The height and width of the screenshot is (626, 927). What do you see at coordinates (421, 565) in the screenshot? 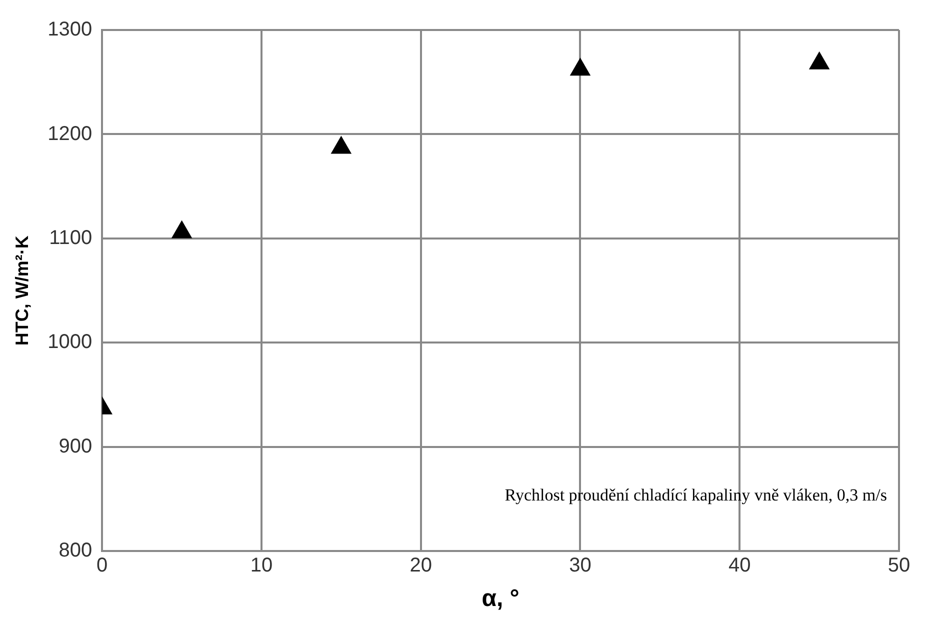
I see `x-tick-label: 20` at bounding box center [421, 565].